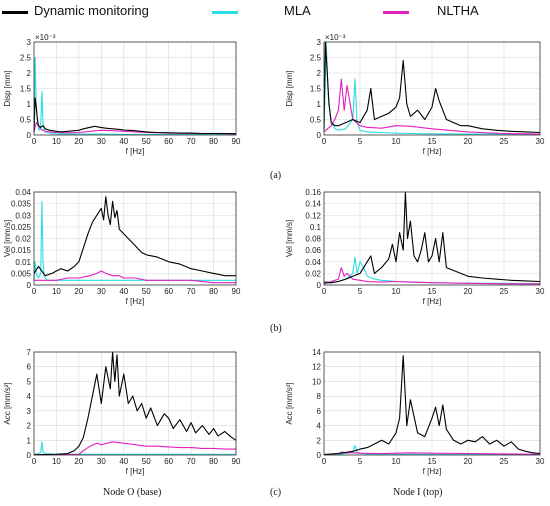 Image resolution: width=550 pixels, height=506 pixels. Describe the element at coordinates (313, 215) in the screenshot. I see `y-tick-label: 0.12` at that location.